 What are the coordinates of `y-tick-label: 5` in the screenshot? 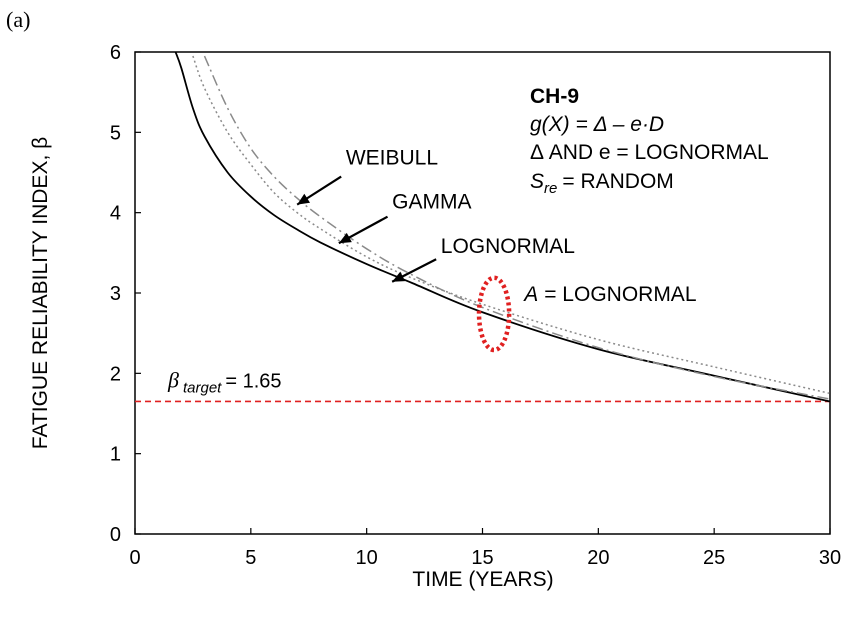 It's located at (115, 133).